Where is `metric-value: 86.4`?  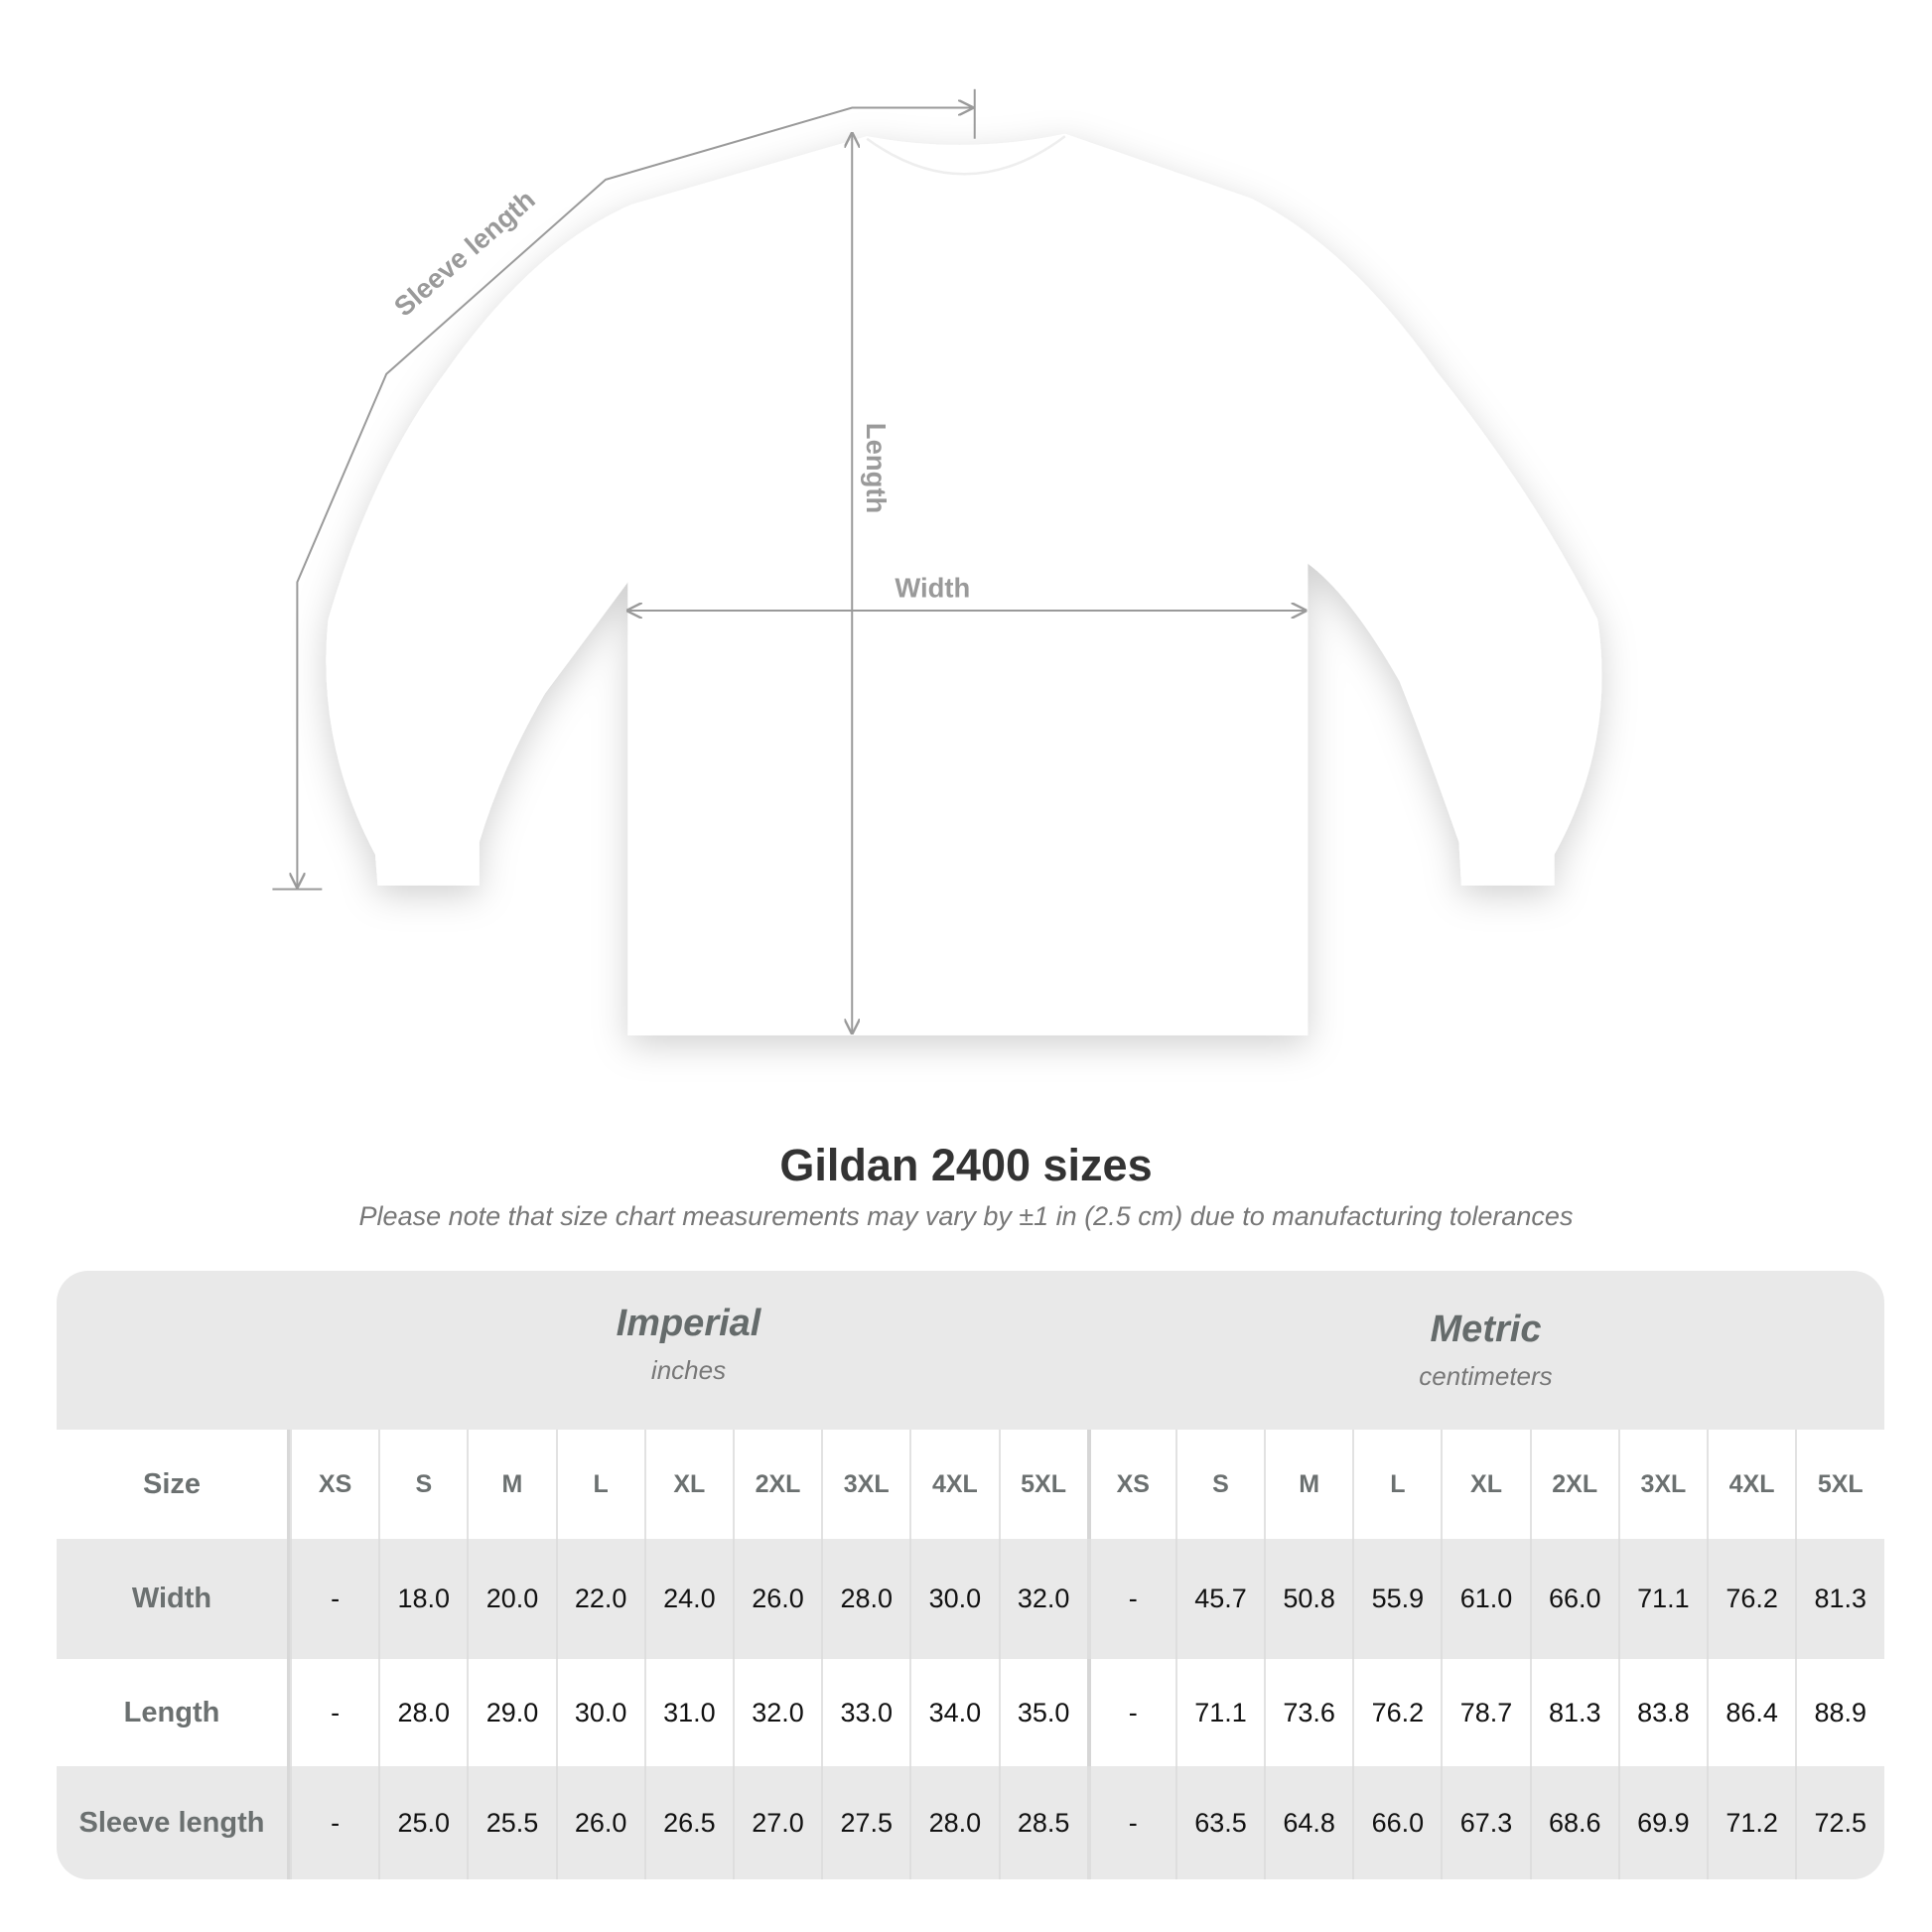 metric-value: 86.4 is located at coordinates (1751, 1713).